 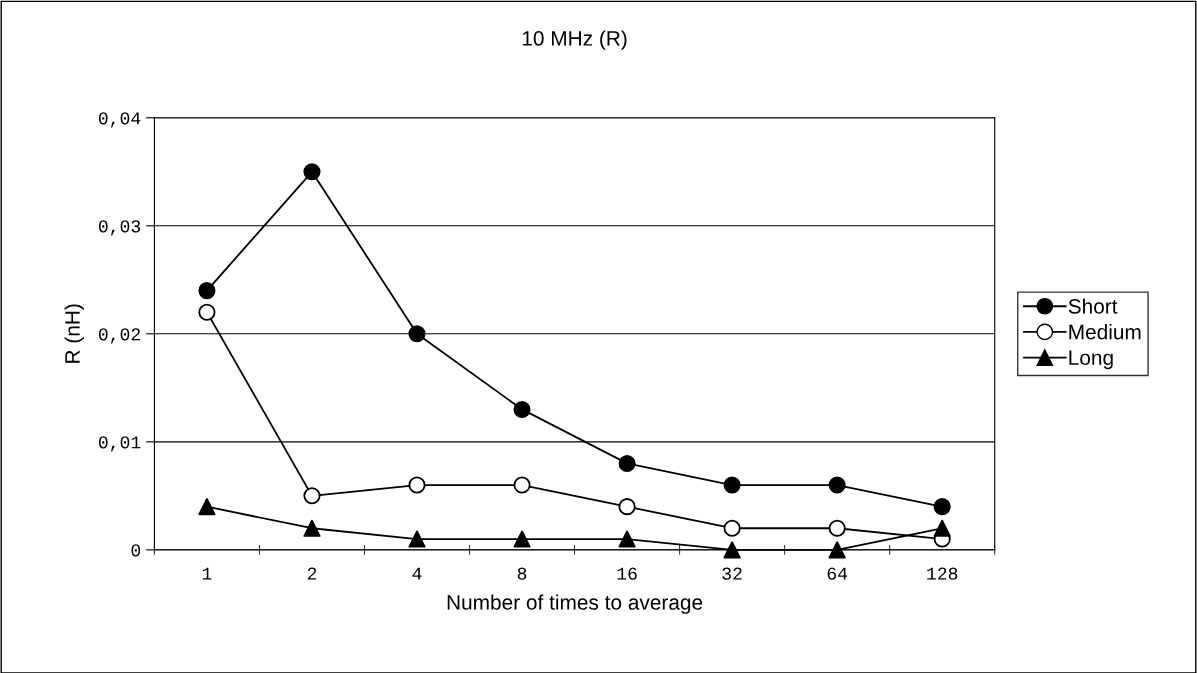 What do you see at coordinates (942, 573) in the screenshot?
I see `x-tick-label: 128` at bounding box center [942, 573].